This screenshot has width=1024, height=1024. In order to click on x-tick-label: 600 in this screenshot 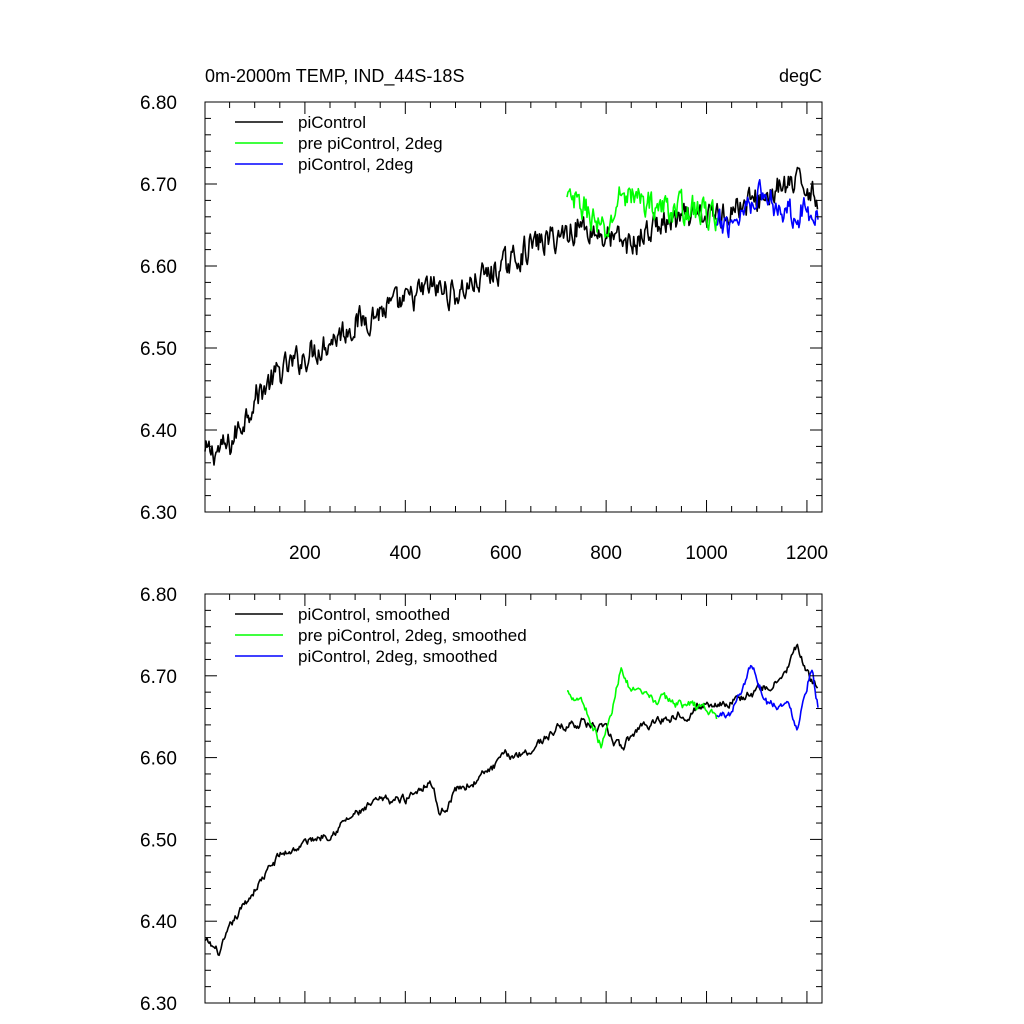, I will do `click(506, 553)`.